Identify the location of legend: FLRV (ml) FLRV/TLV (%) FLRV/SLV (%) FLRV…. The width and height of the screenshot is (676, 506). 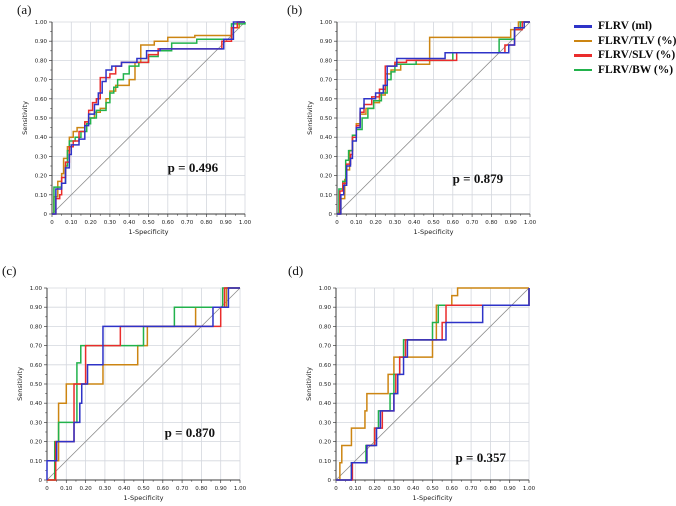
(625, 48).